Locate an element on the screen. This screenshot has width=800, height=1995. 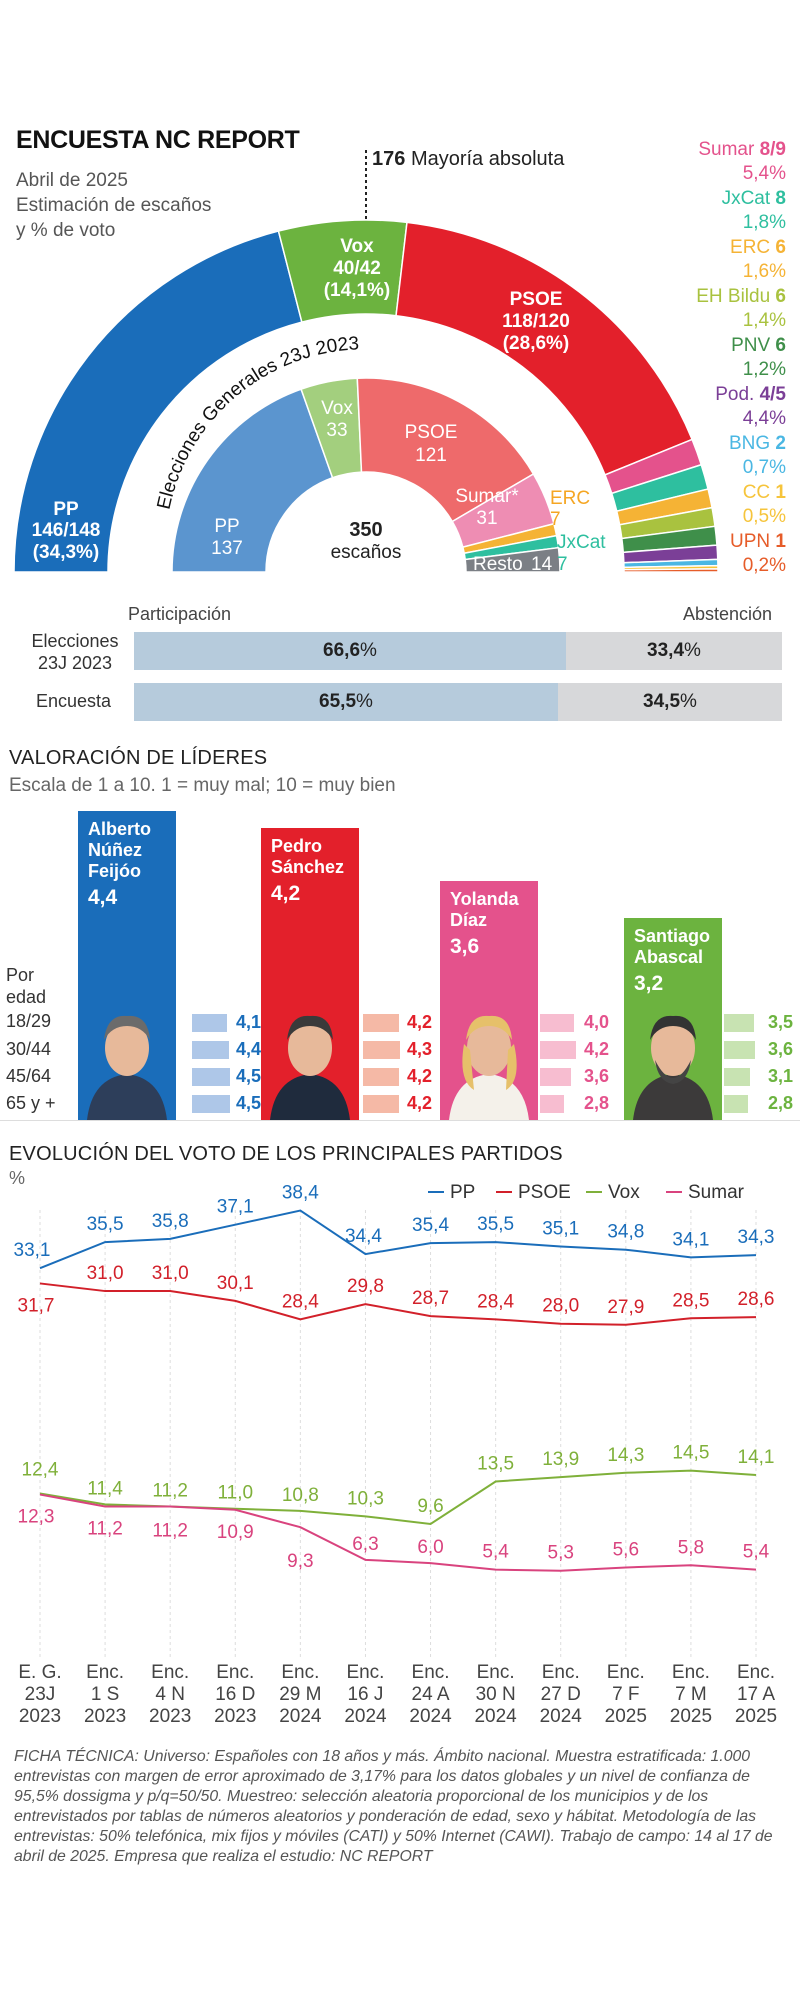
leader-name: Santiago Abascal is located at coordinates (676, 947).